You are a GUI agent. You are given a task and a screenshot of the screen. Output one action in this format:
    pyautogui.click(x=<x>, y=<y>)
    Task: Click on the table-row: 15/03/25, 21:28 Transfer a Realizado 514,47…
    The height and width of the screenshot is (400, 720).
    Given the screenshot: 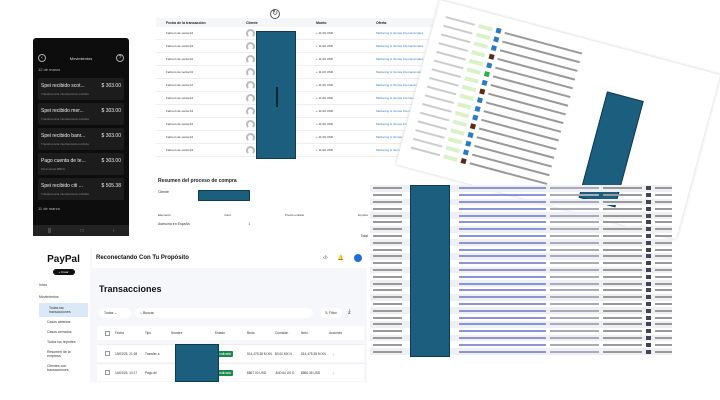 What is the action you would take?
    pyautogui.click(x=230, y=353)
    